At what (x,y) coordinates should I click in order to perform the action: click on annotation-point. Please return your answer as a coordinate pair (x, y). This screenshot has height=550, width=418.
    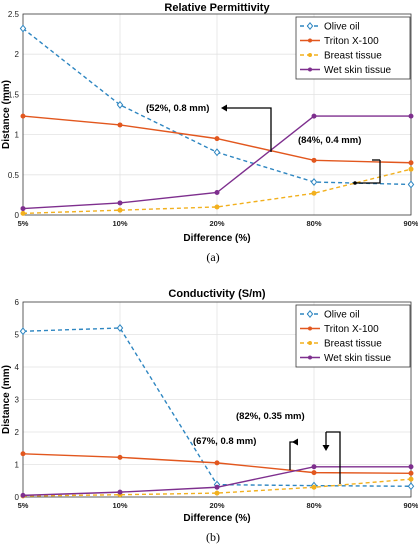
    Looking at the image, I should click on (355, 183).